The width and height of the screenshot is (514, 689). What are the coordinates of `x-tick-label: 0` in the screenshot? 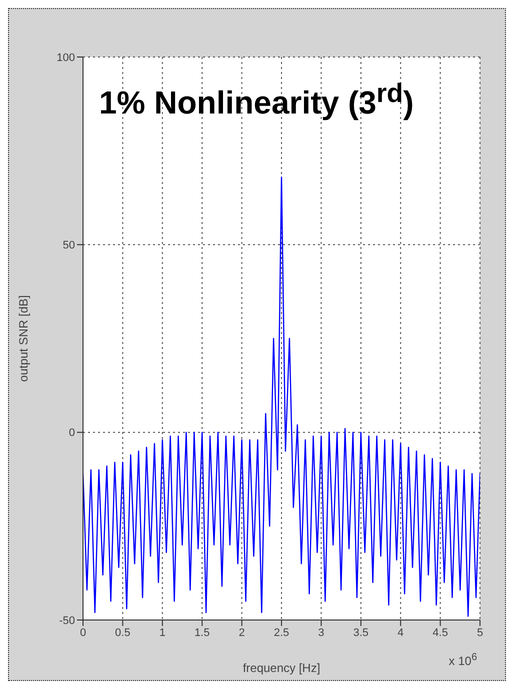 It's located at (83, 632).